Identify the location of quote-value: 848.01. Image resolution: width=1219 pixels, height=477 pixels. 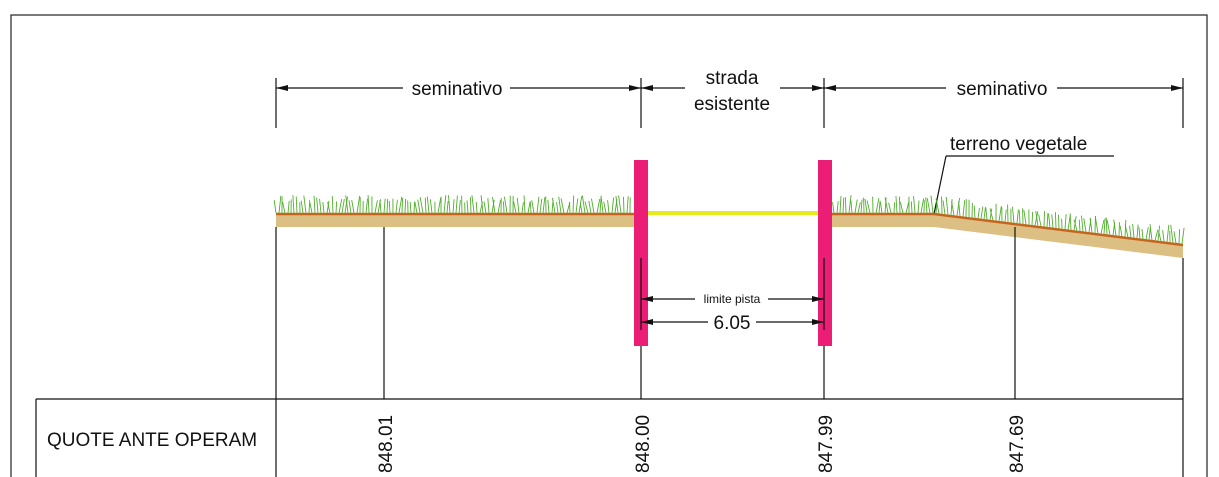
(386, 444).